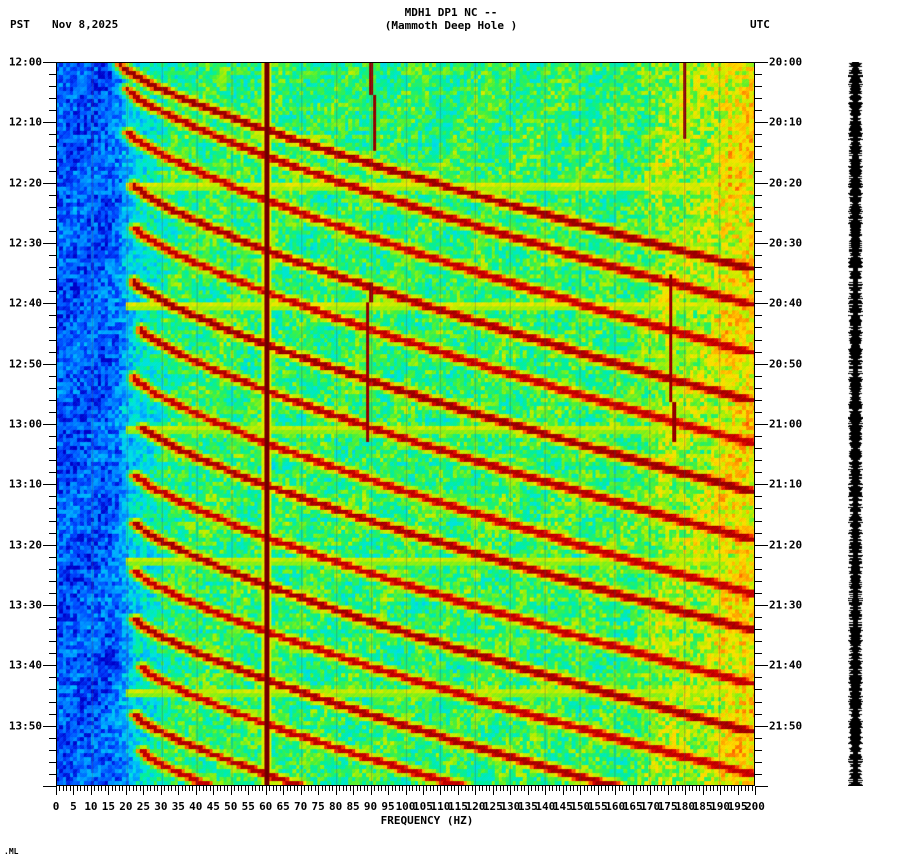 Image resolution: width=902 pixels, height=864 pixels. Describe the element at coordinates (720, 806) in the screenshot. I see `frequency-tick-label: 190` at that location.